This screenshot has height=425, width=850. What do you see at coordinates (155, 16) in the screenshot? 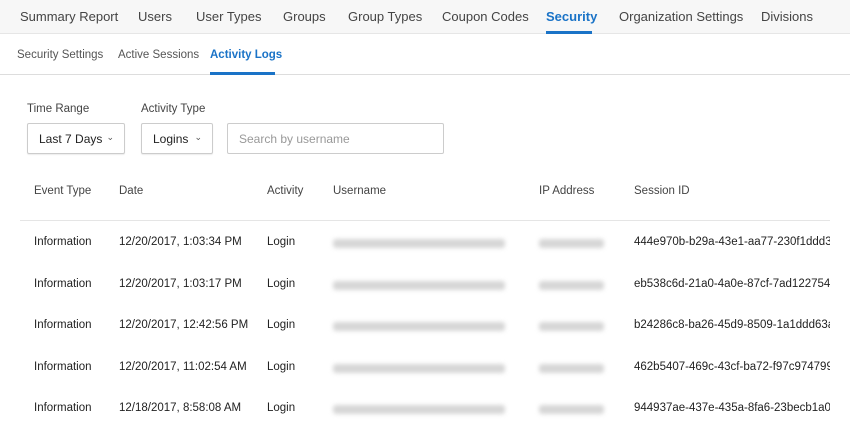
I see `nav-users: Users` at bounding box center [155, 16].